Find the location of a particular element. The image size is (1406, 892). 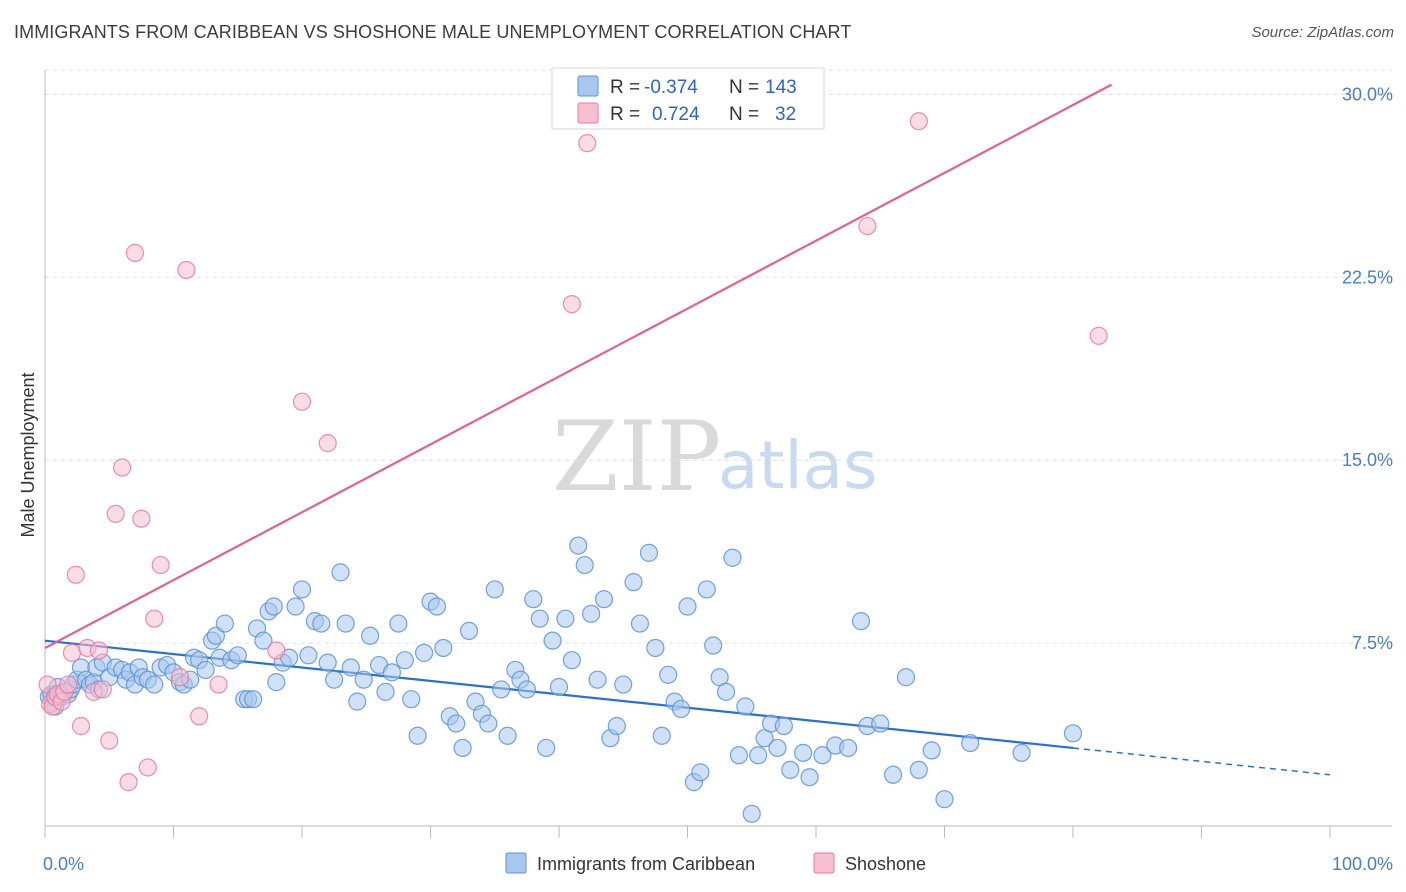

x-tick-label-max: 100.0% is located at coordinates (1362, 864).